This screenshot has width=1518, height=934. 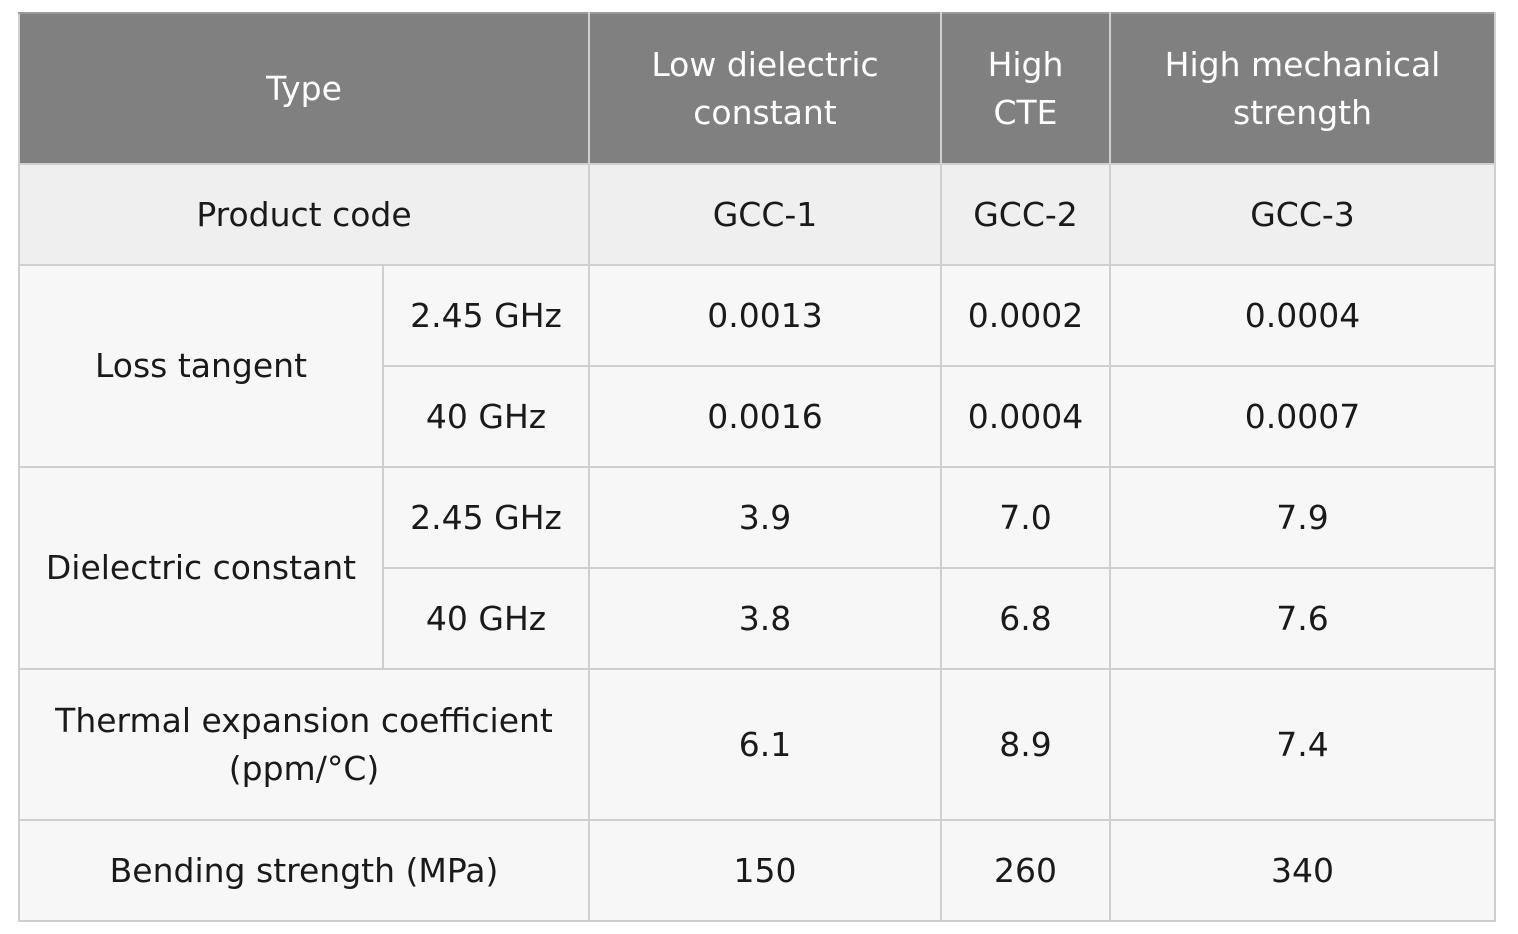 What do you see at coordinates (1026, 214) in the screenshot?
I see `cell-product-code-gcc2: GCC-2` at bounding box center [1026, 214].